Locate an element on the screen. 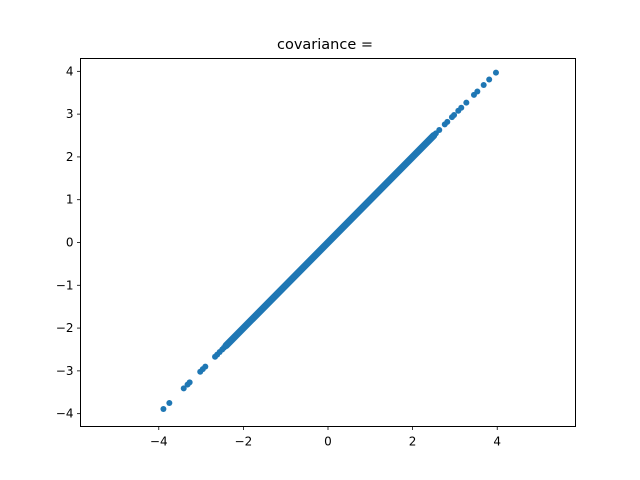  y-tick-label: −3 is located at coordinates (65, 371).